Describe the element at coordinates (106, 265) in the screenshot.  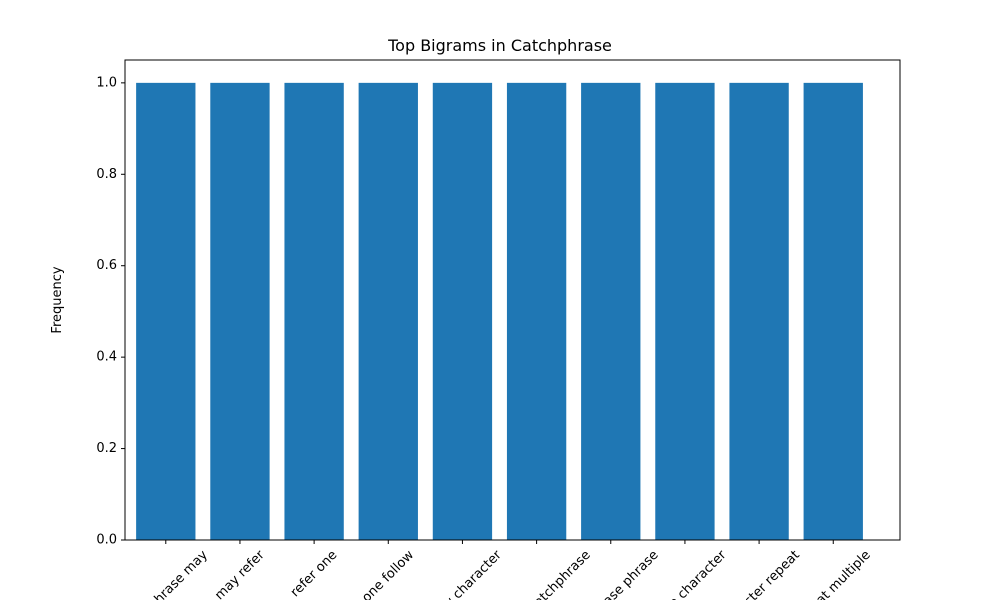
I see `y-tick-label: 0.6` at that location.